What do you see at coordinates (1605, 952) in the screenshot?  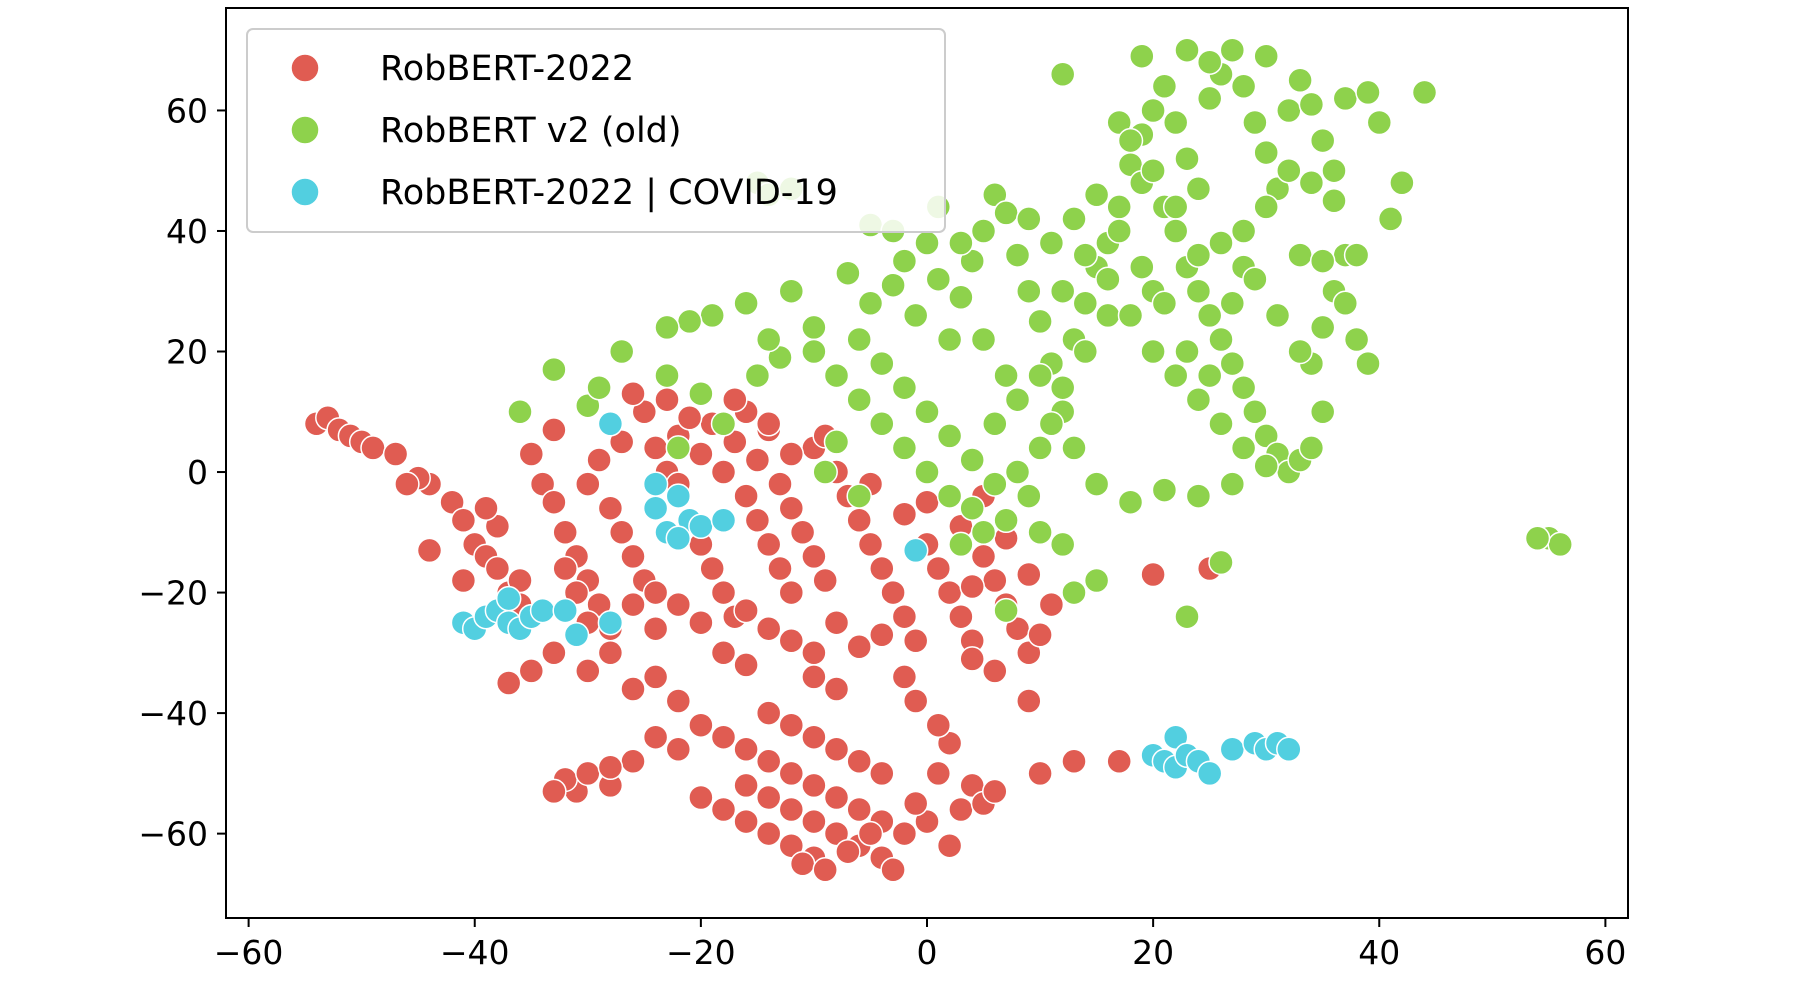 I see `x-tick-label: 60` at bounding box center [1605, 952].